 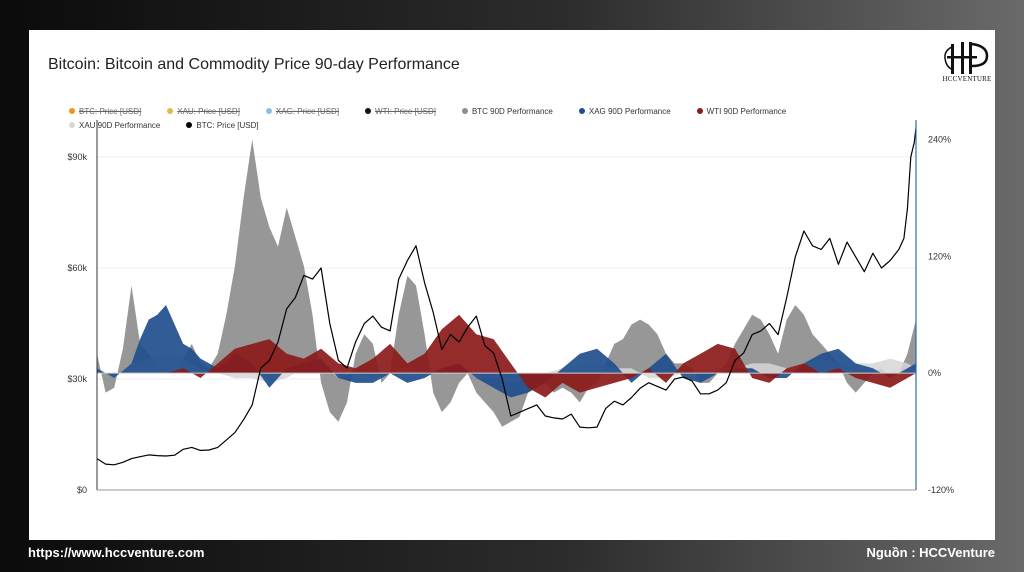 I want to click on series-area-wti-90d-performance, so click(x=506, y=356).